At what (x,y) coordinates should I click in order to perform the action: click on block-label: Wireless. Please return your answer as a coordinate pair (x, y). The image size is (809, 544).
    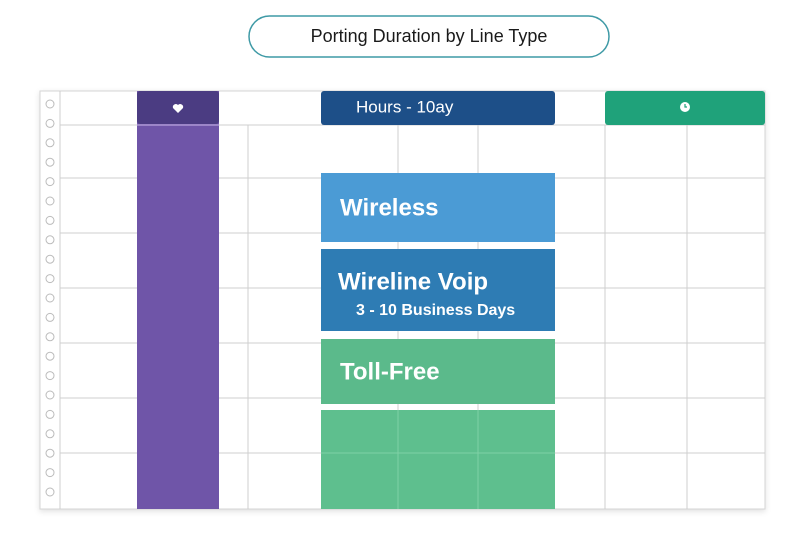
    Looking at the image, I should click on (389, 207).